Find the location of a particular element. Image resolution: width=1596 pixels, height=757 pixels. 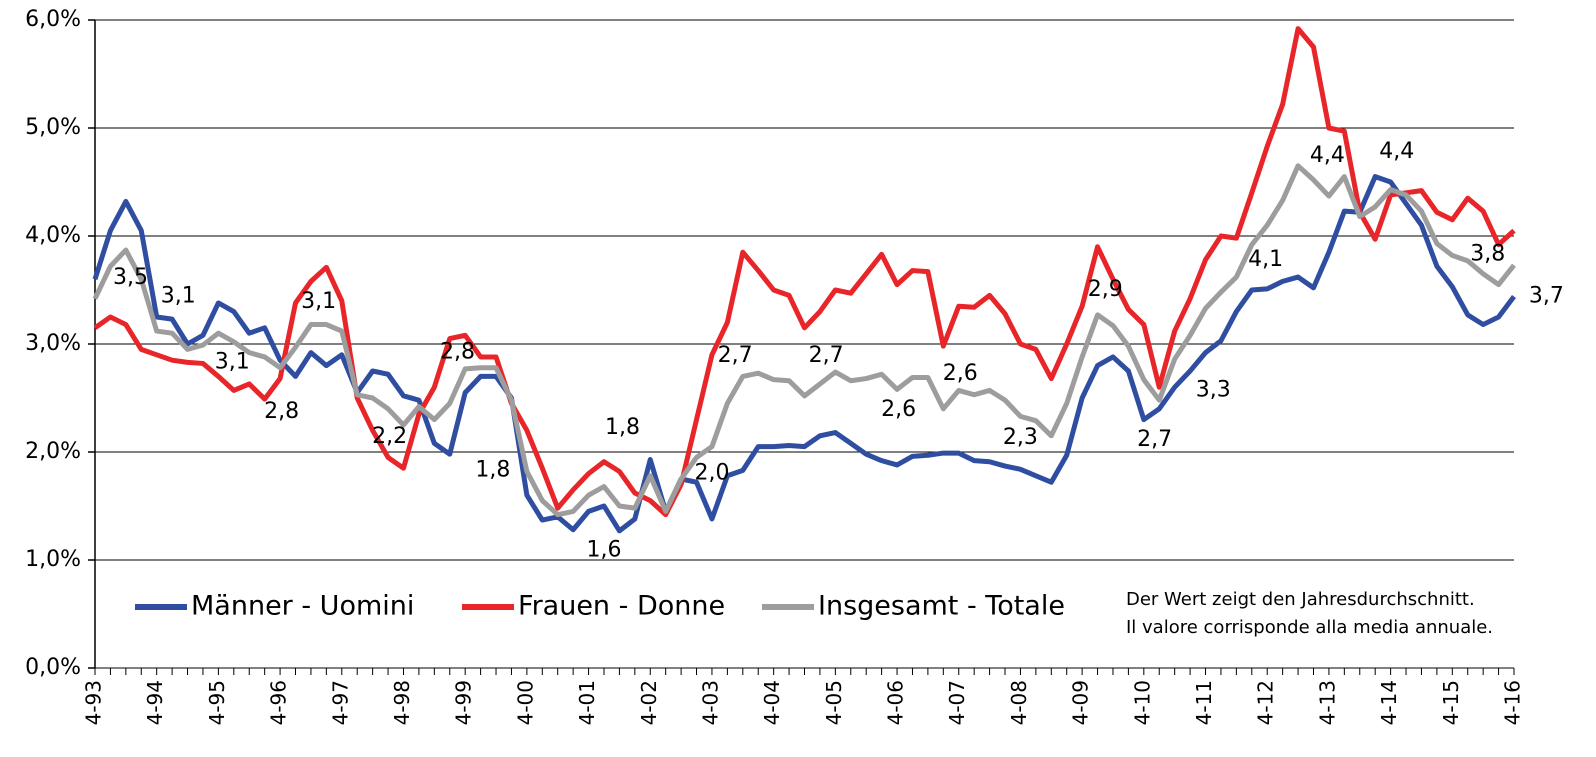

y-tick-label: 5,0% is located at coordinates (53, 127).